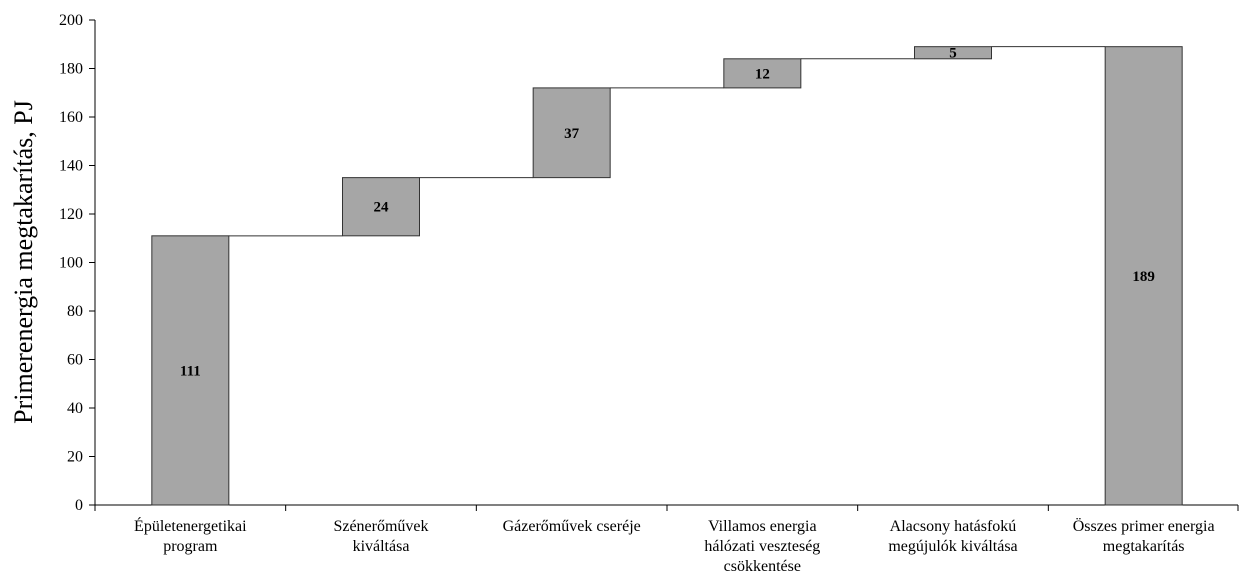  What do you see at coordinates (71, 69) in the screenshot?
I see `y-tick-label: 180` at bounding box center [71, 69].